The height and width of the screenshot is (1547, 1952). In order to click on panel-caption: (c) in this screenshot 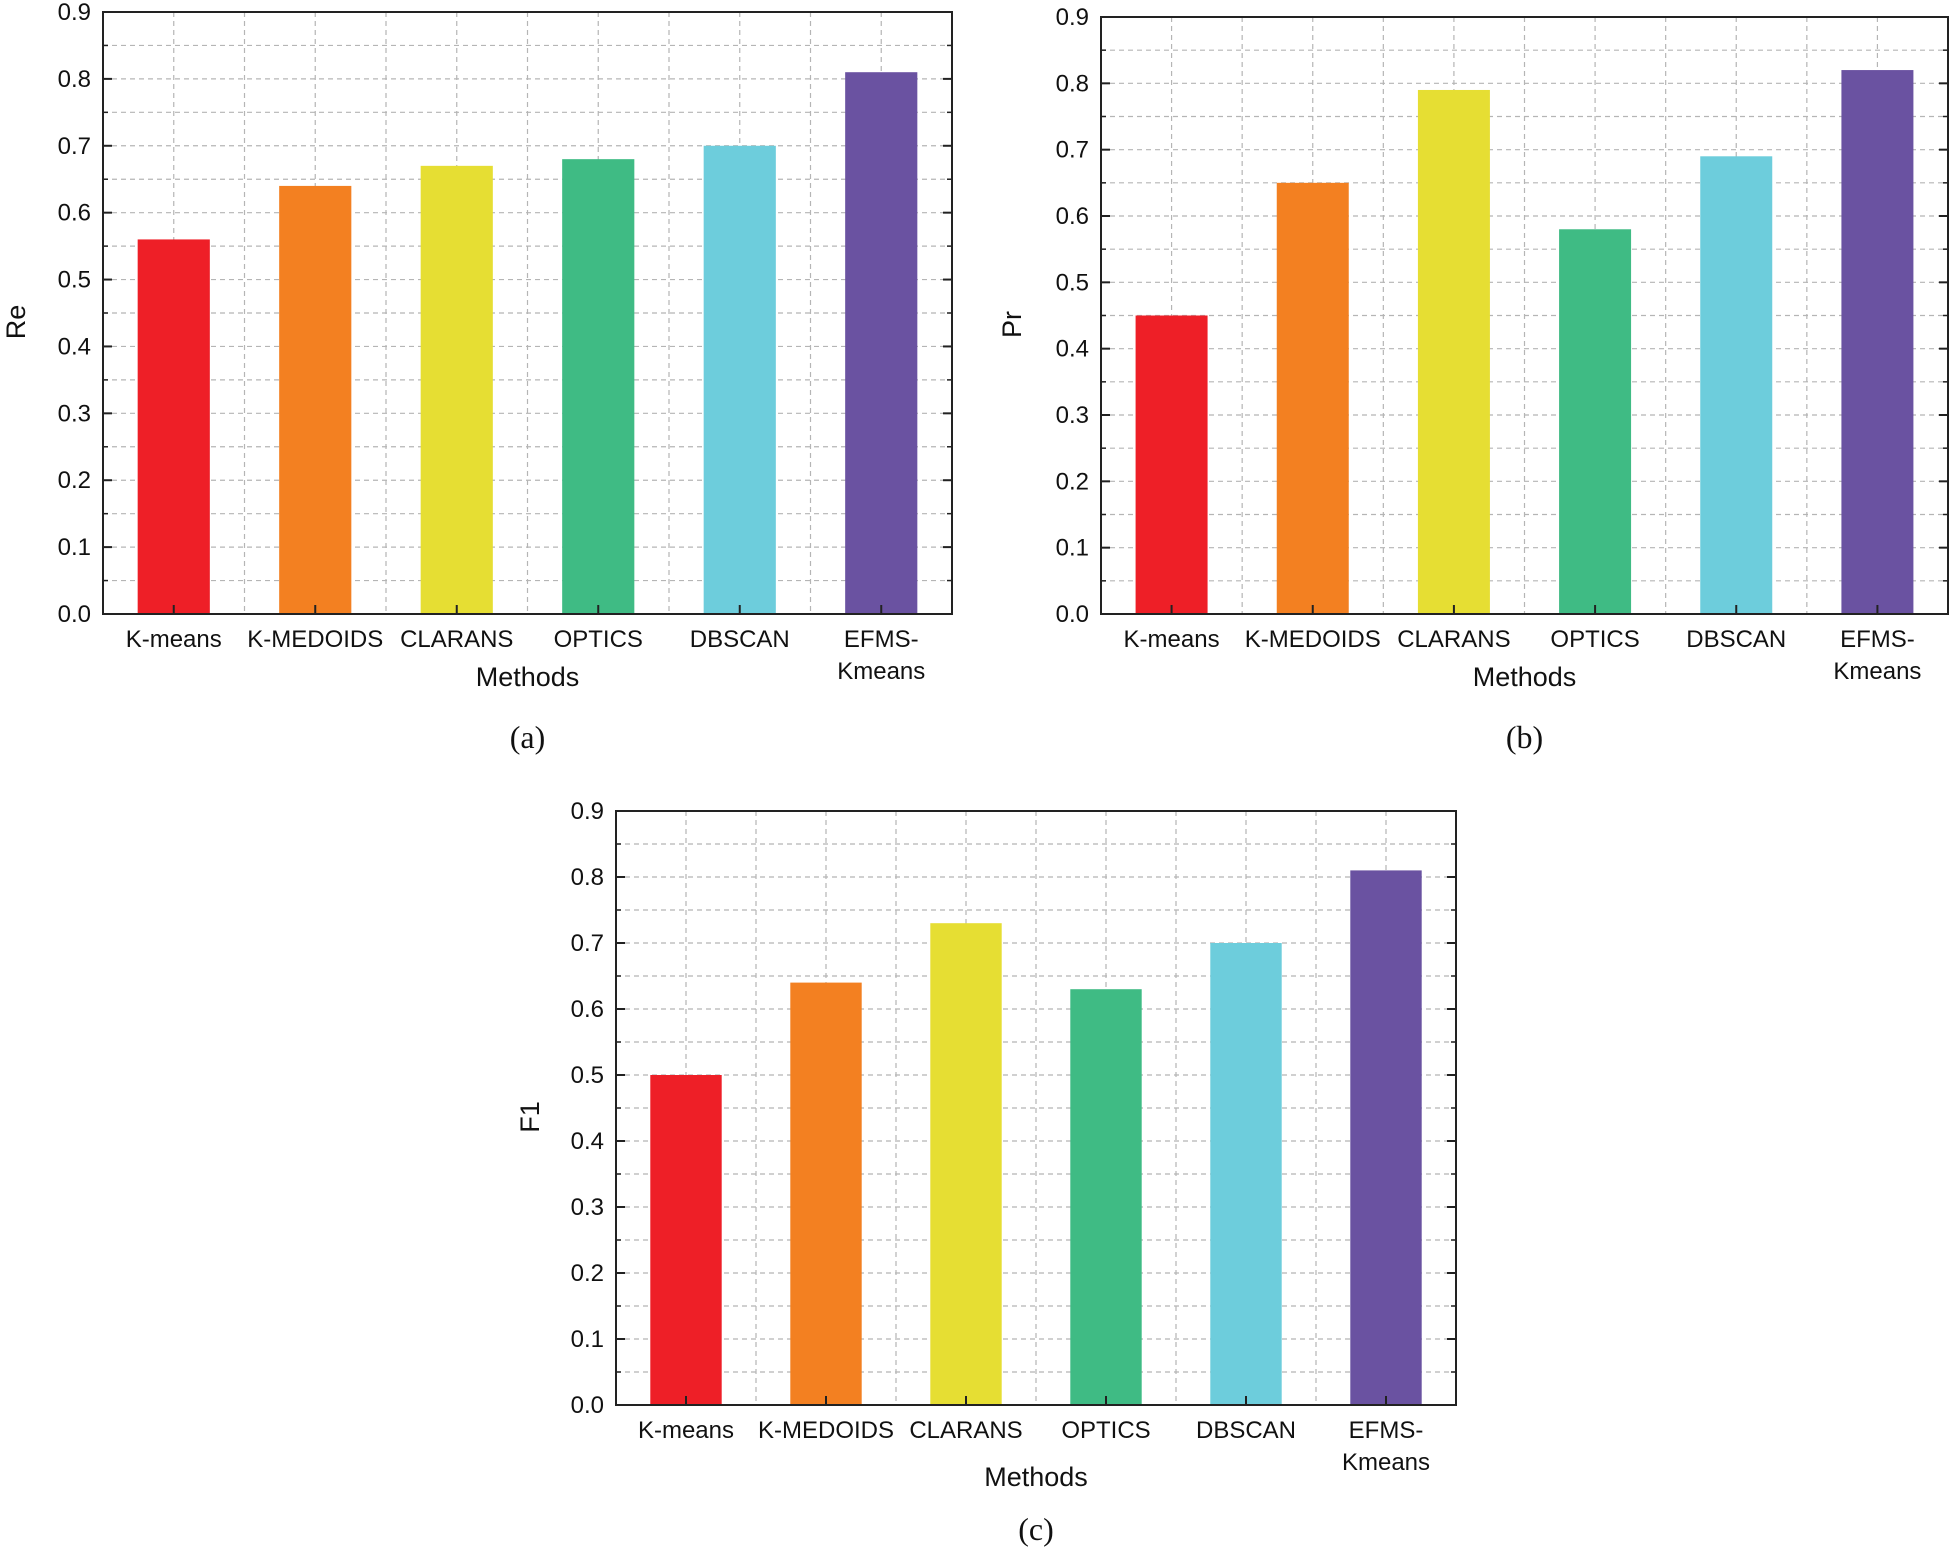, I will do `click(1036, 1529)`.